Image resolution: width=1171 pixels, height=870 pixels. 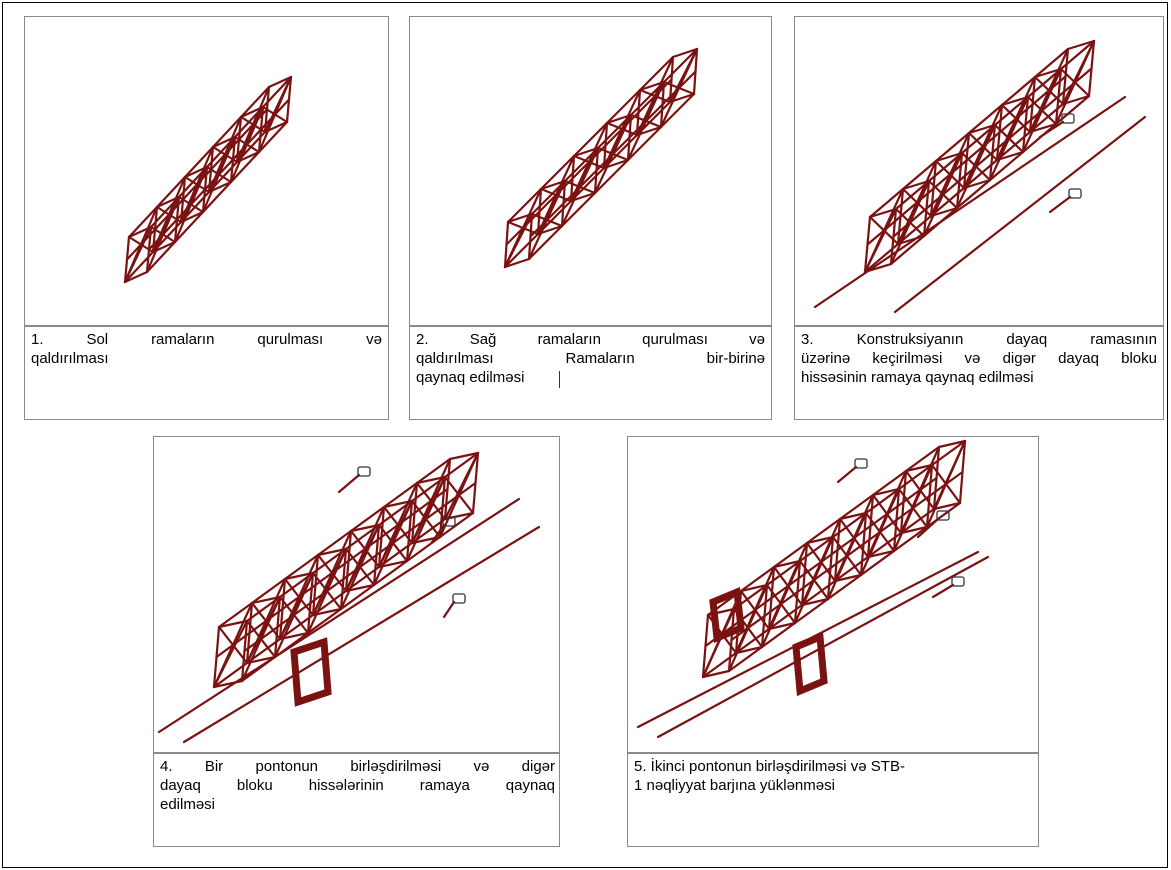 What do you see at coordinates (734, 785) in the screenshot?
I see `caption-line: 1 nəqliyyat barjına yüklənməsi` at bounding box center [734, 785].